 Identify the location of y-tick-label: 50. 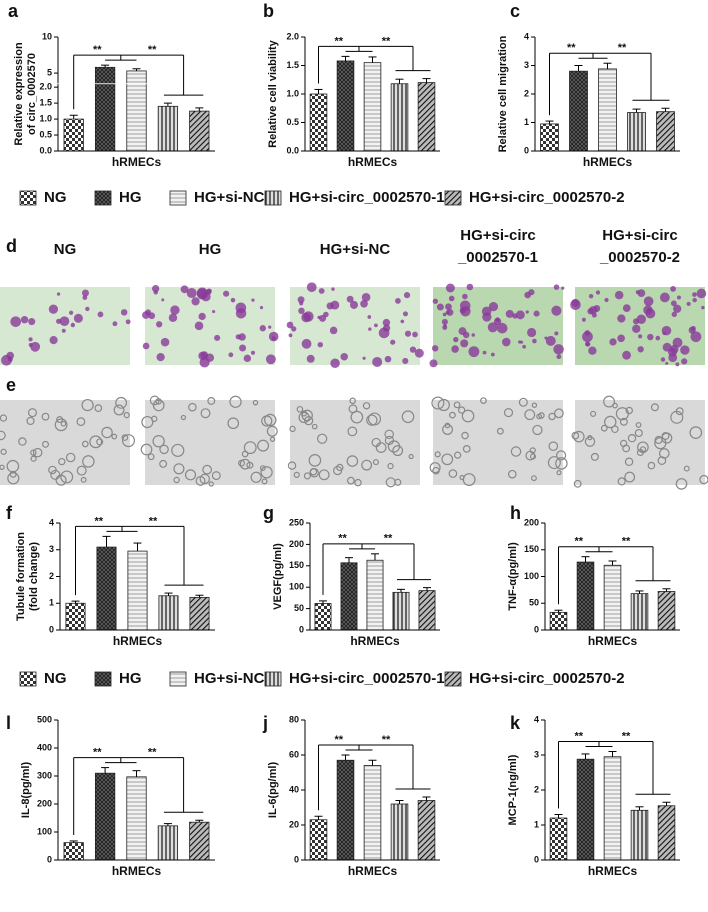
(299, 608).